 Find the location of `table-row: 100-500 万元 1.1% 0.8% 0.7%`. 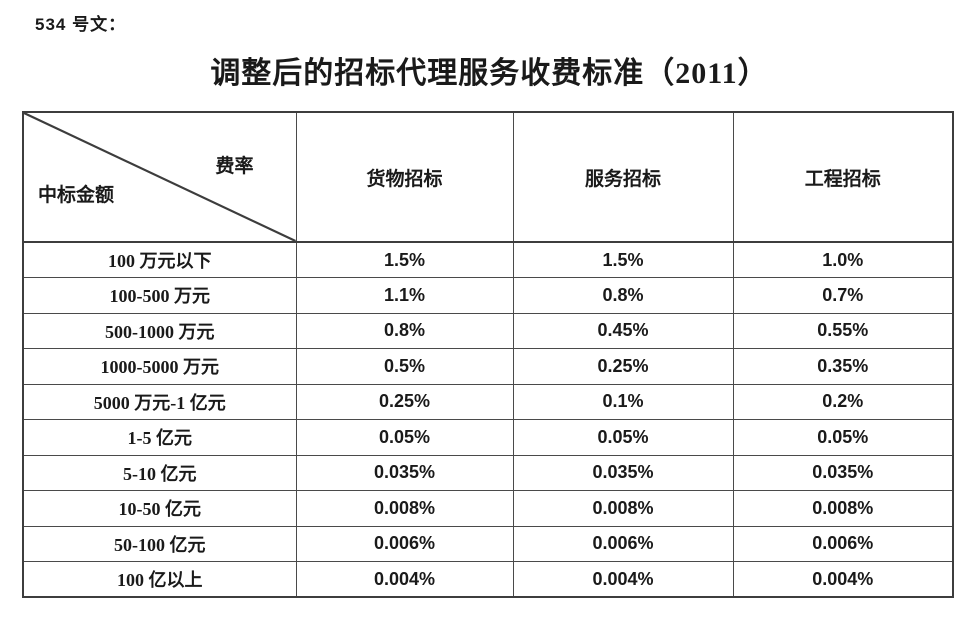

table-row: 100-500 万元 1.1% 0.8% 0.7% is located at coordinates (488, 295).